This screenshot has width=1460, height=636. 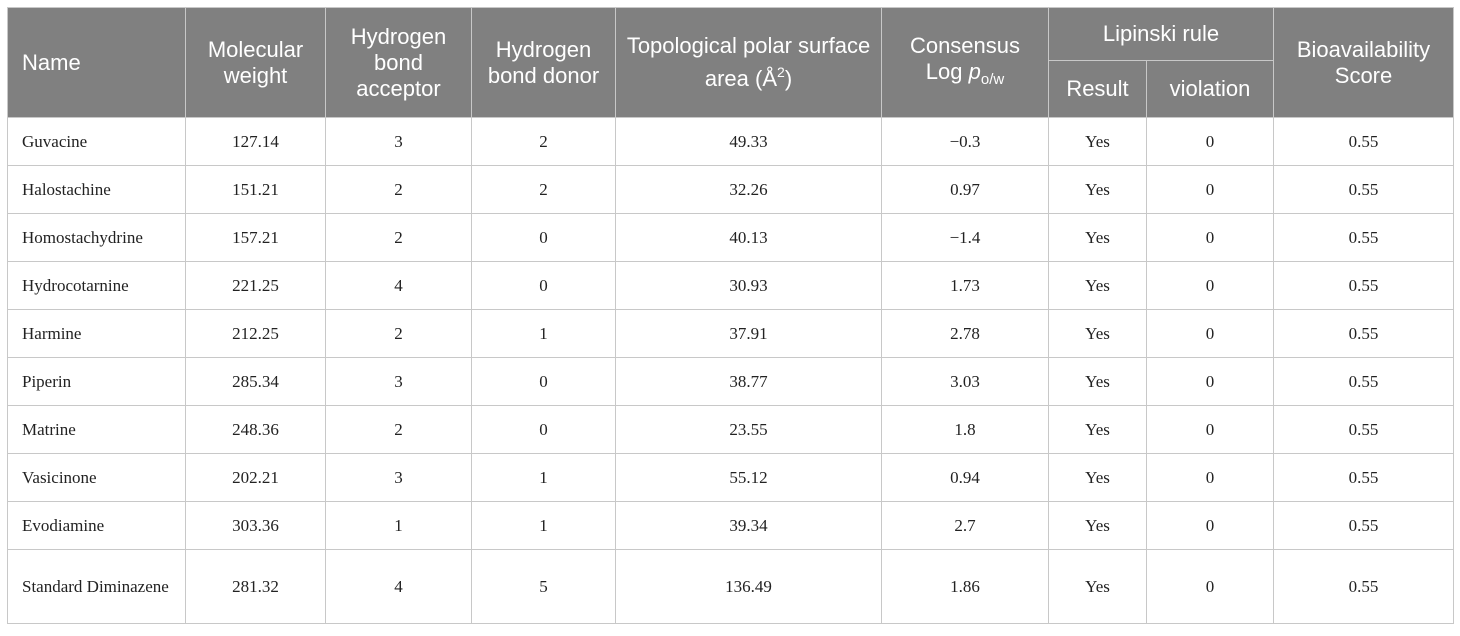 What do you see at coordinates (96, 477) in the screenshot?
I see `cell-name: Vasicinone` at bounding box center [96, 477].